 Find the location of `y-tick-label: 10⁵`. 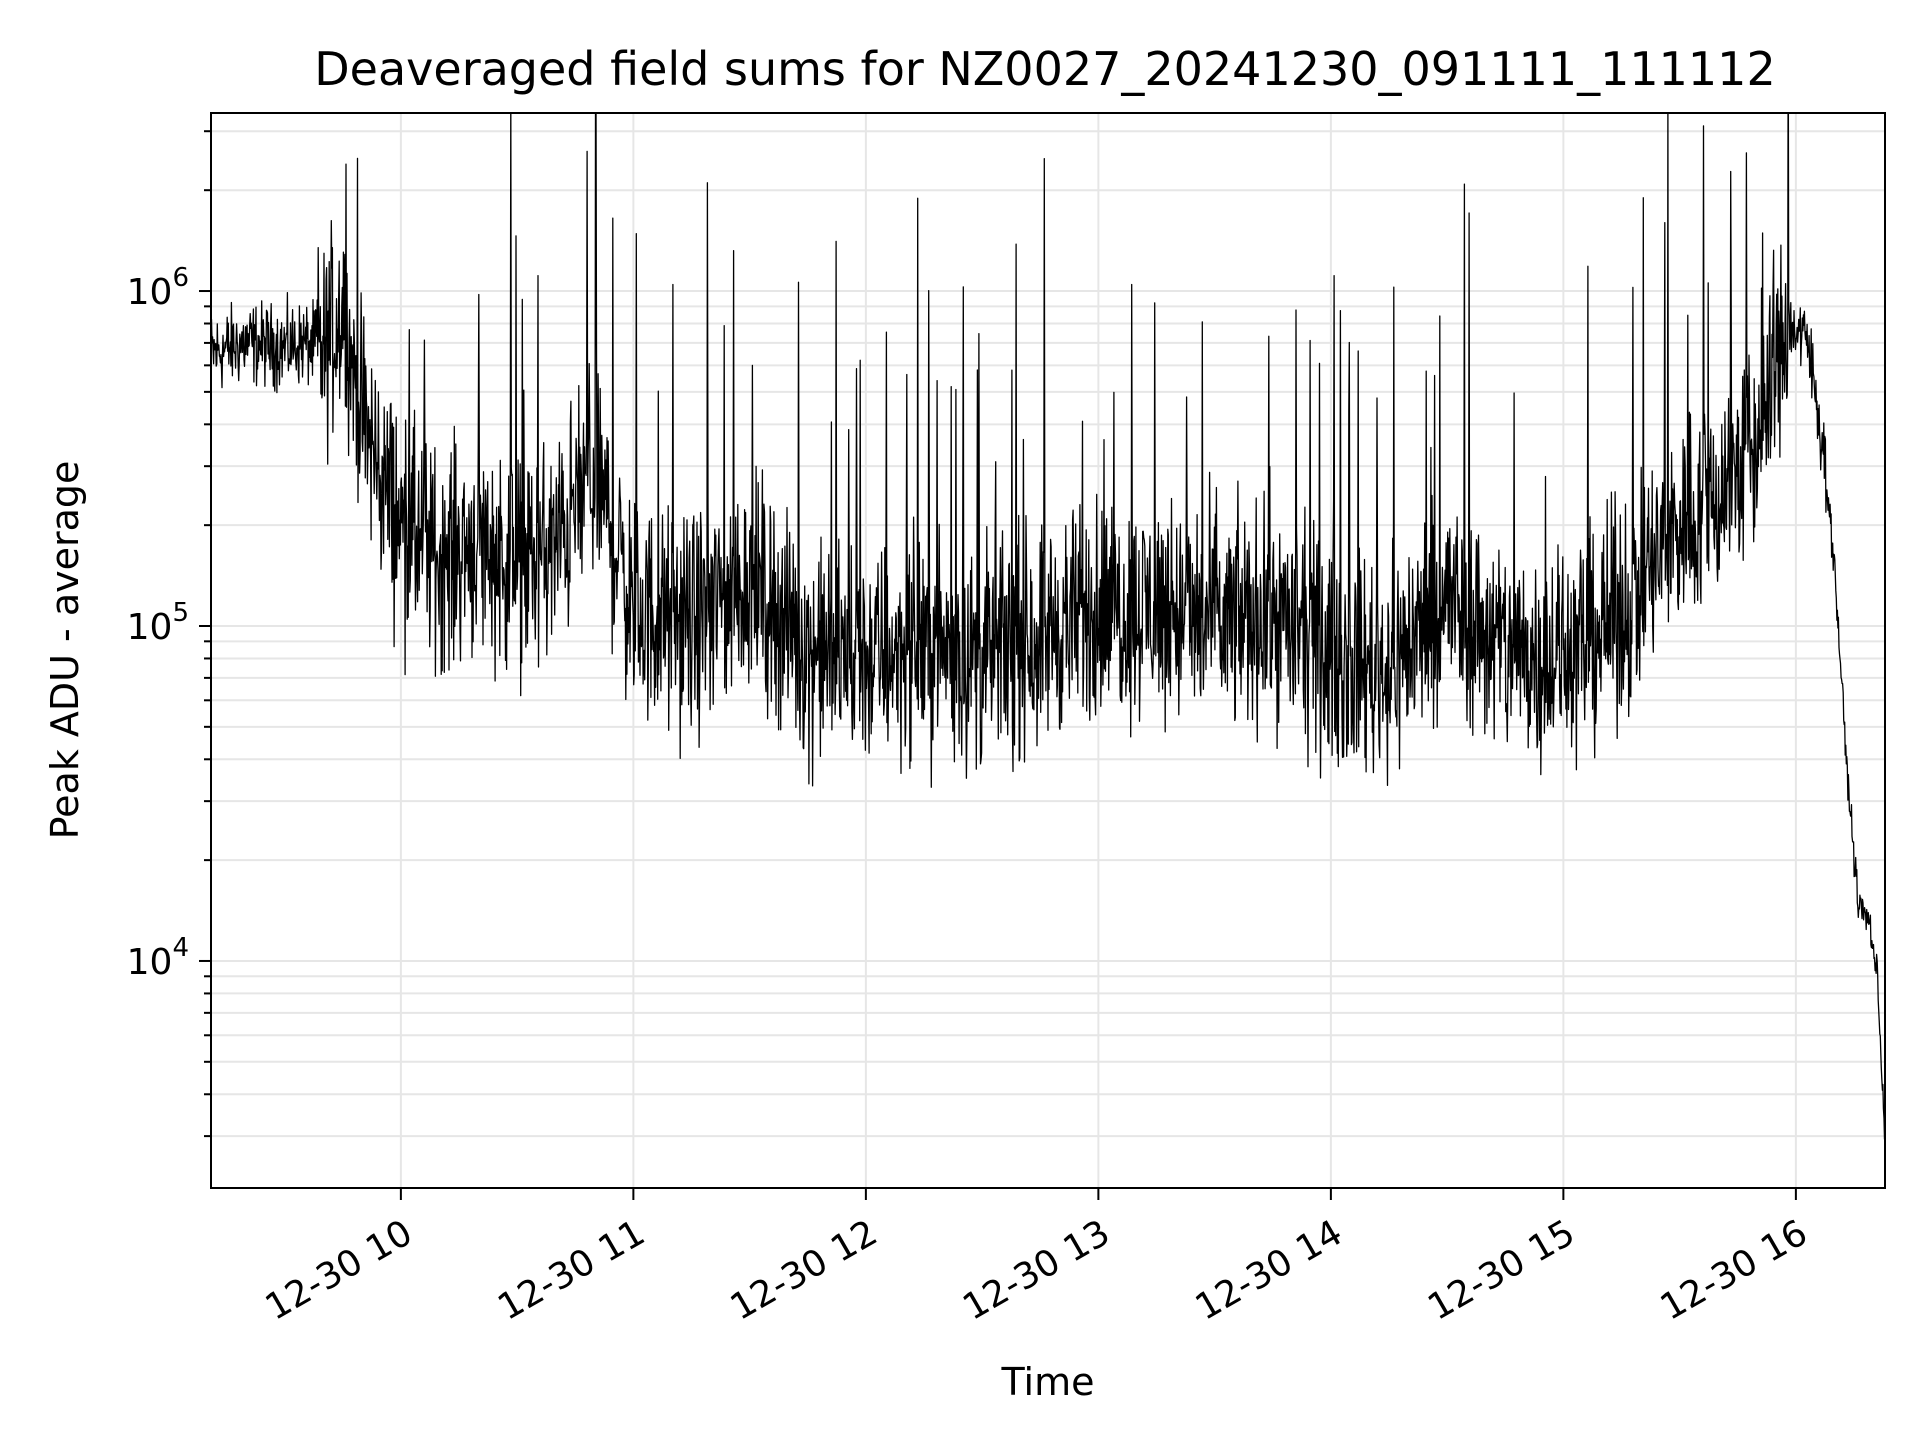

y-tick-label: 10⁵ is located at coordinates (158, 623).